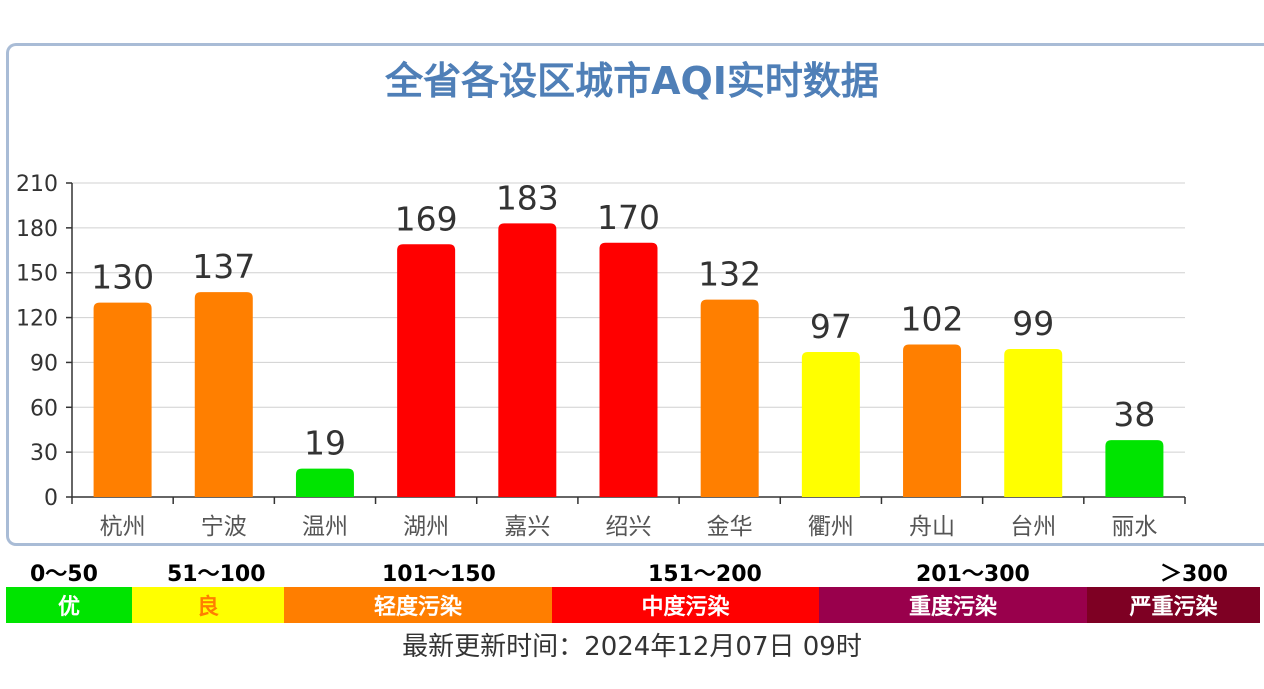 This screenshot has width=1264, height=689. Describe the element at coordinates (37, 319) in the screenshot. I see `y-tick-label: 120` at that location.